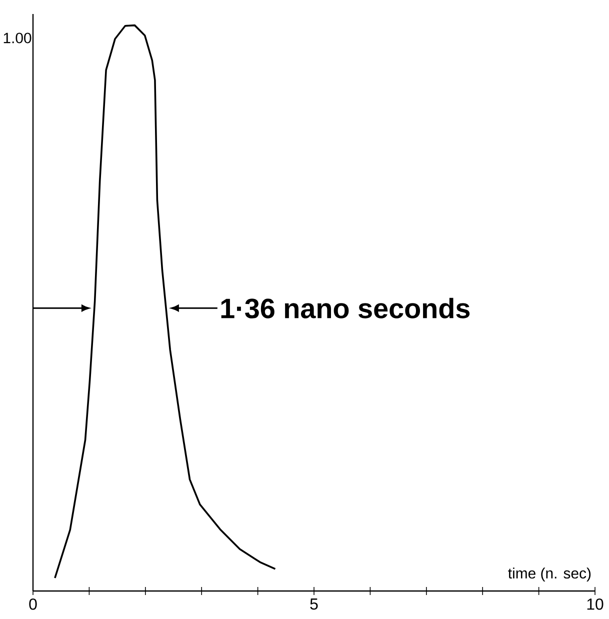 The width and height of the screenshot is (609, 619). Describe the element at coordinates (33, 604) in the screenshot. I see `x-tick-label: 0` at that location.